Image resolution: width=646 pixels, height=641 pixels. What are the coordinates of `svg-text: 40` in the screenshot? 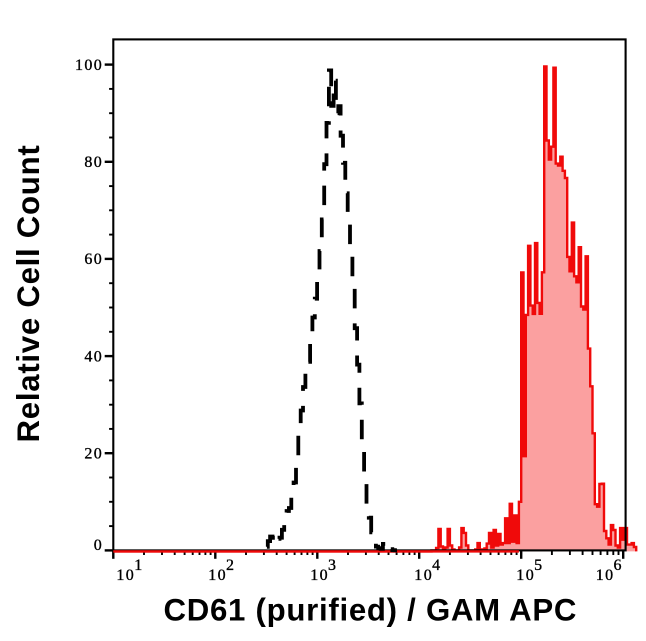 It's located at (93, 356).